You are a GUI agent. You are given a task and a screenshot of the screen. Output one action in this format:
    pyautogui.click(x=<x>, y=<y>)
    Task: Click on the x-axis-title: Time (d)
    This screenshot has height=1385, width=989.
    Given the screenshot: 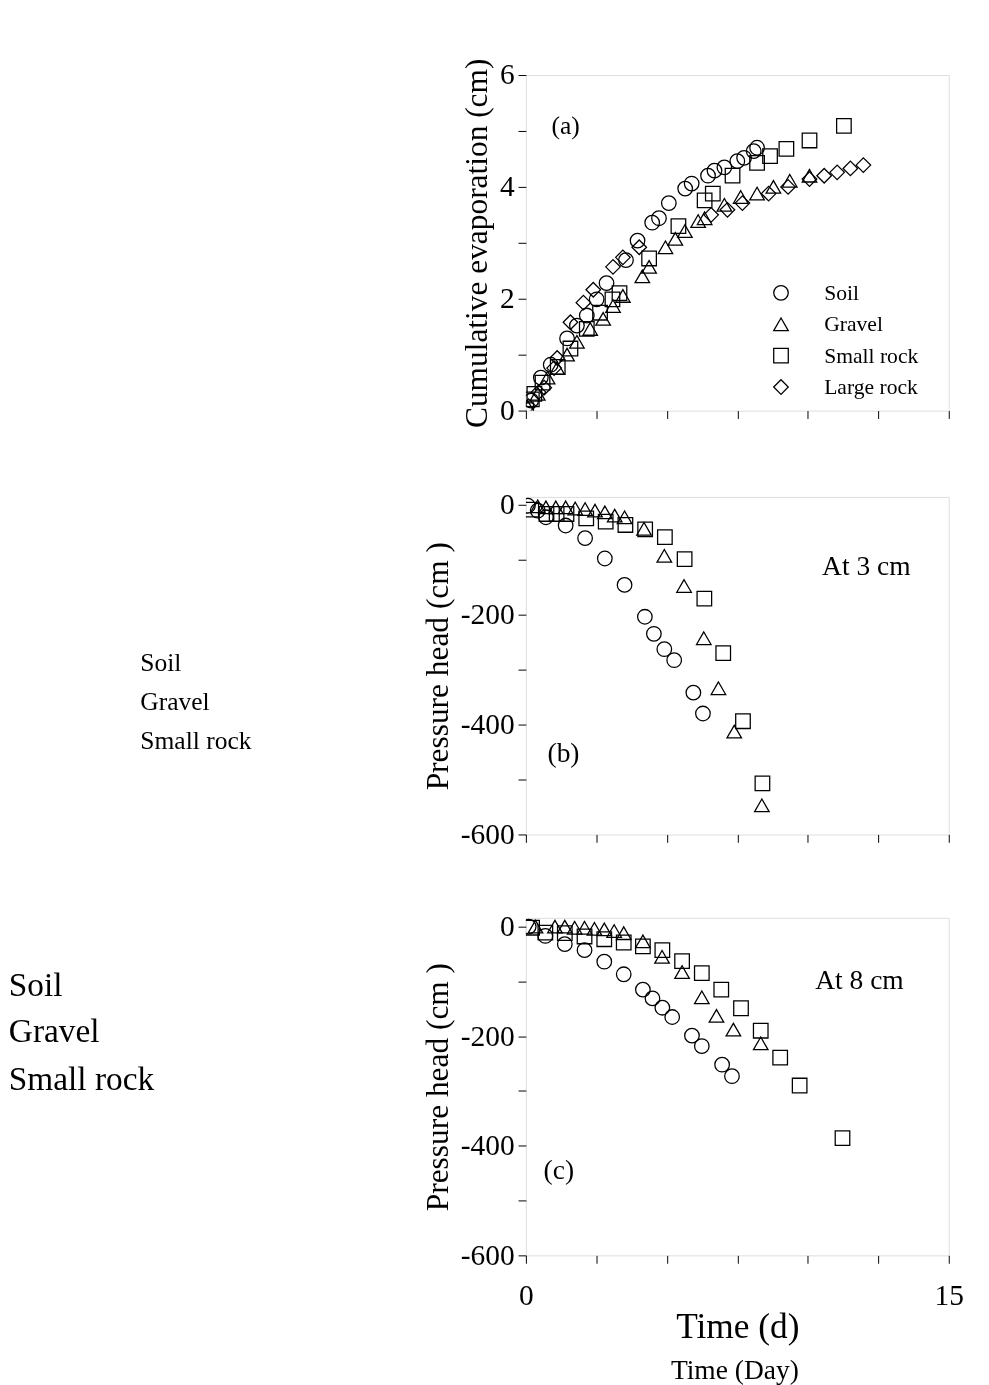 What is the action you would take?
    pyautogui.click(x=738, y=1327)
    